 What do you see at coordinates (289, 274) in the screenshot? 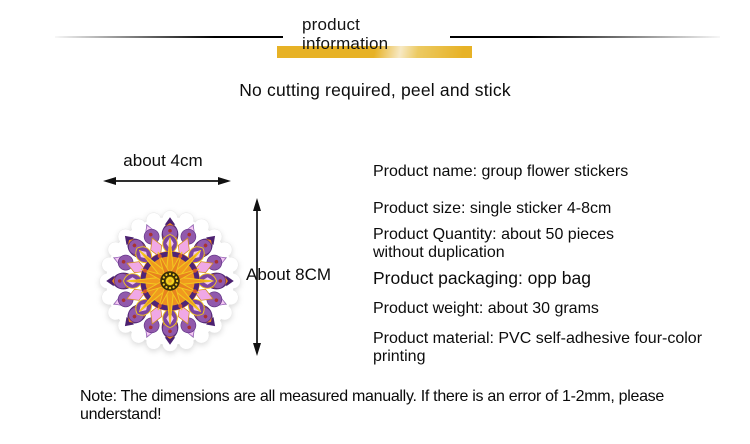
I see `height-dimension-label: About 8CM` at bounding box center [289, 274].